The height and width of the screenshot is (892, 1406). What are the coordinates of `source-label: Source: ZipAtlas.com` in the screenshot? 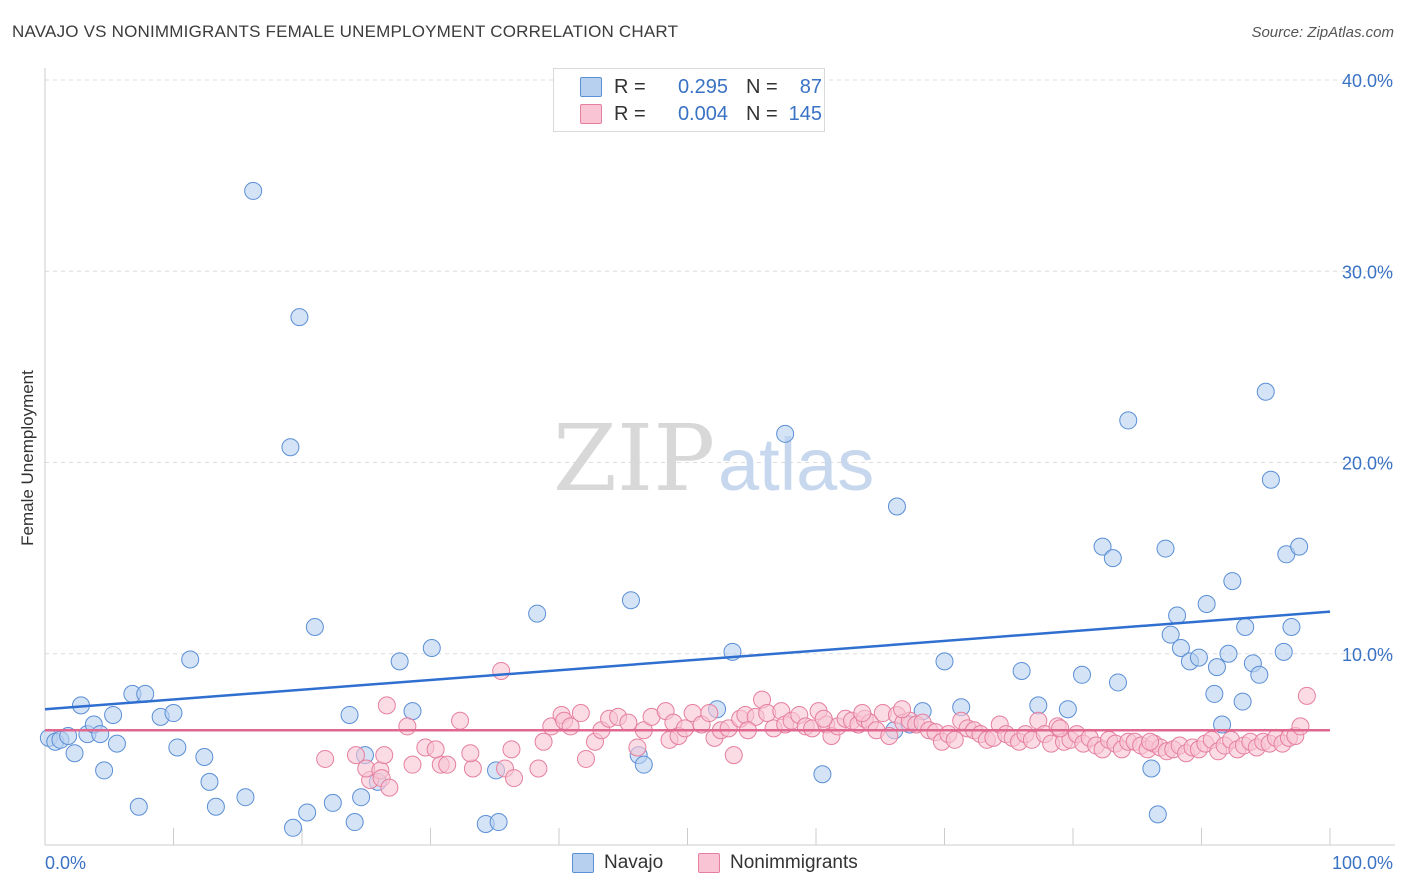 It's located at (1322, 32).